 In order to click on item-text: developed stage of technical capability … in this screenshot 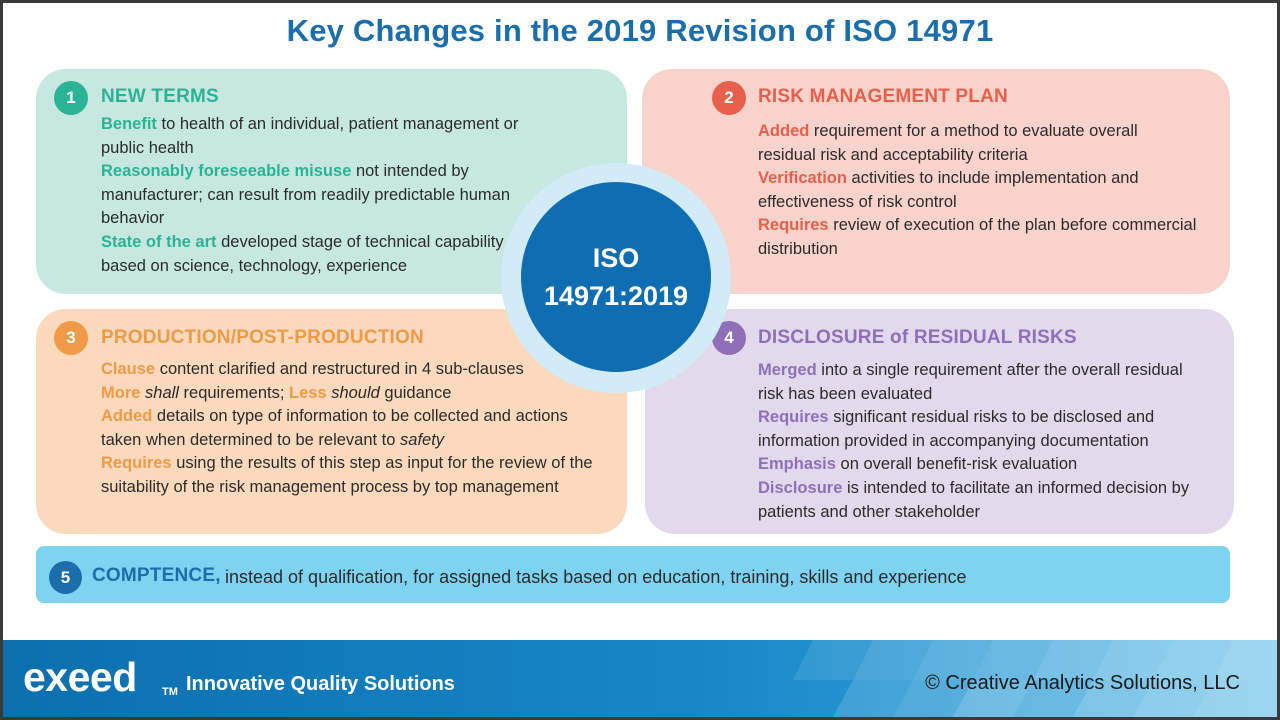, I will do `click(302, 253)`.